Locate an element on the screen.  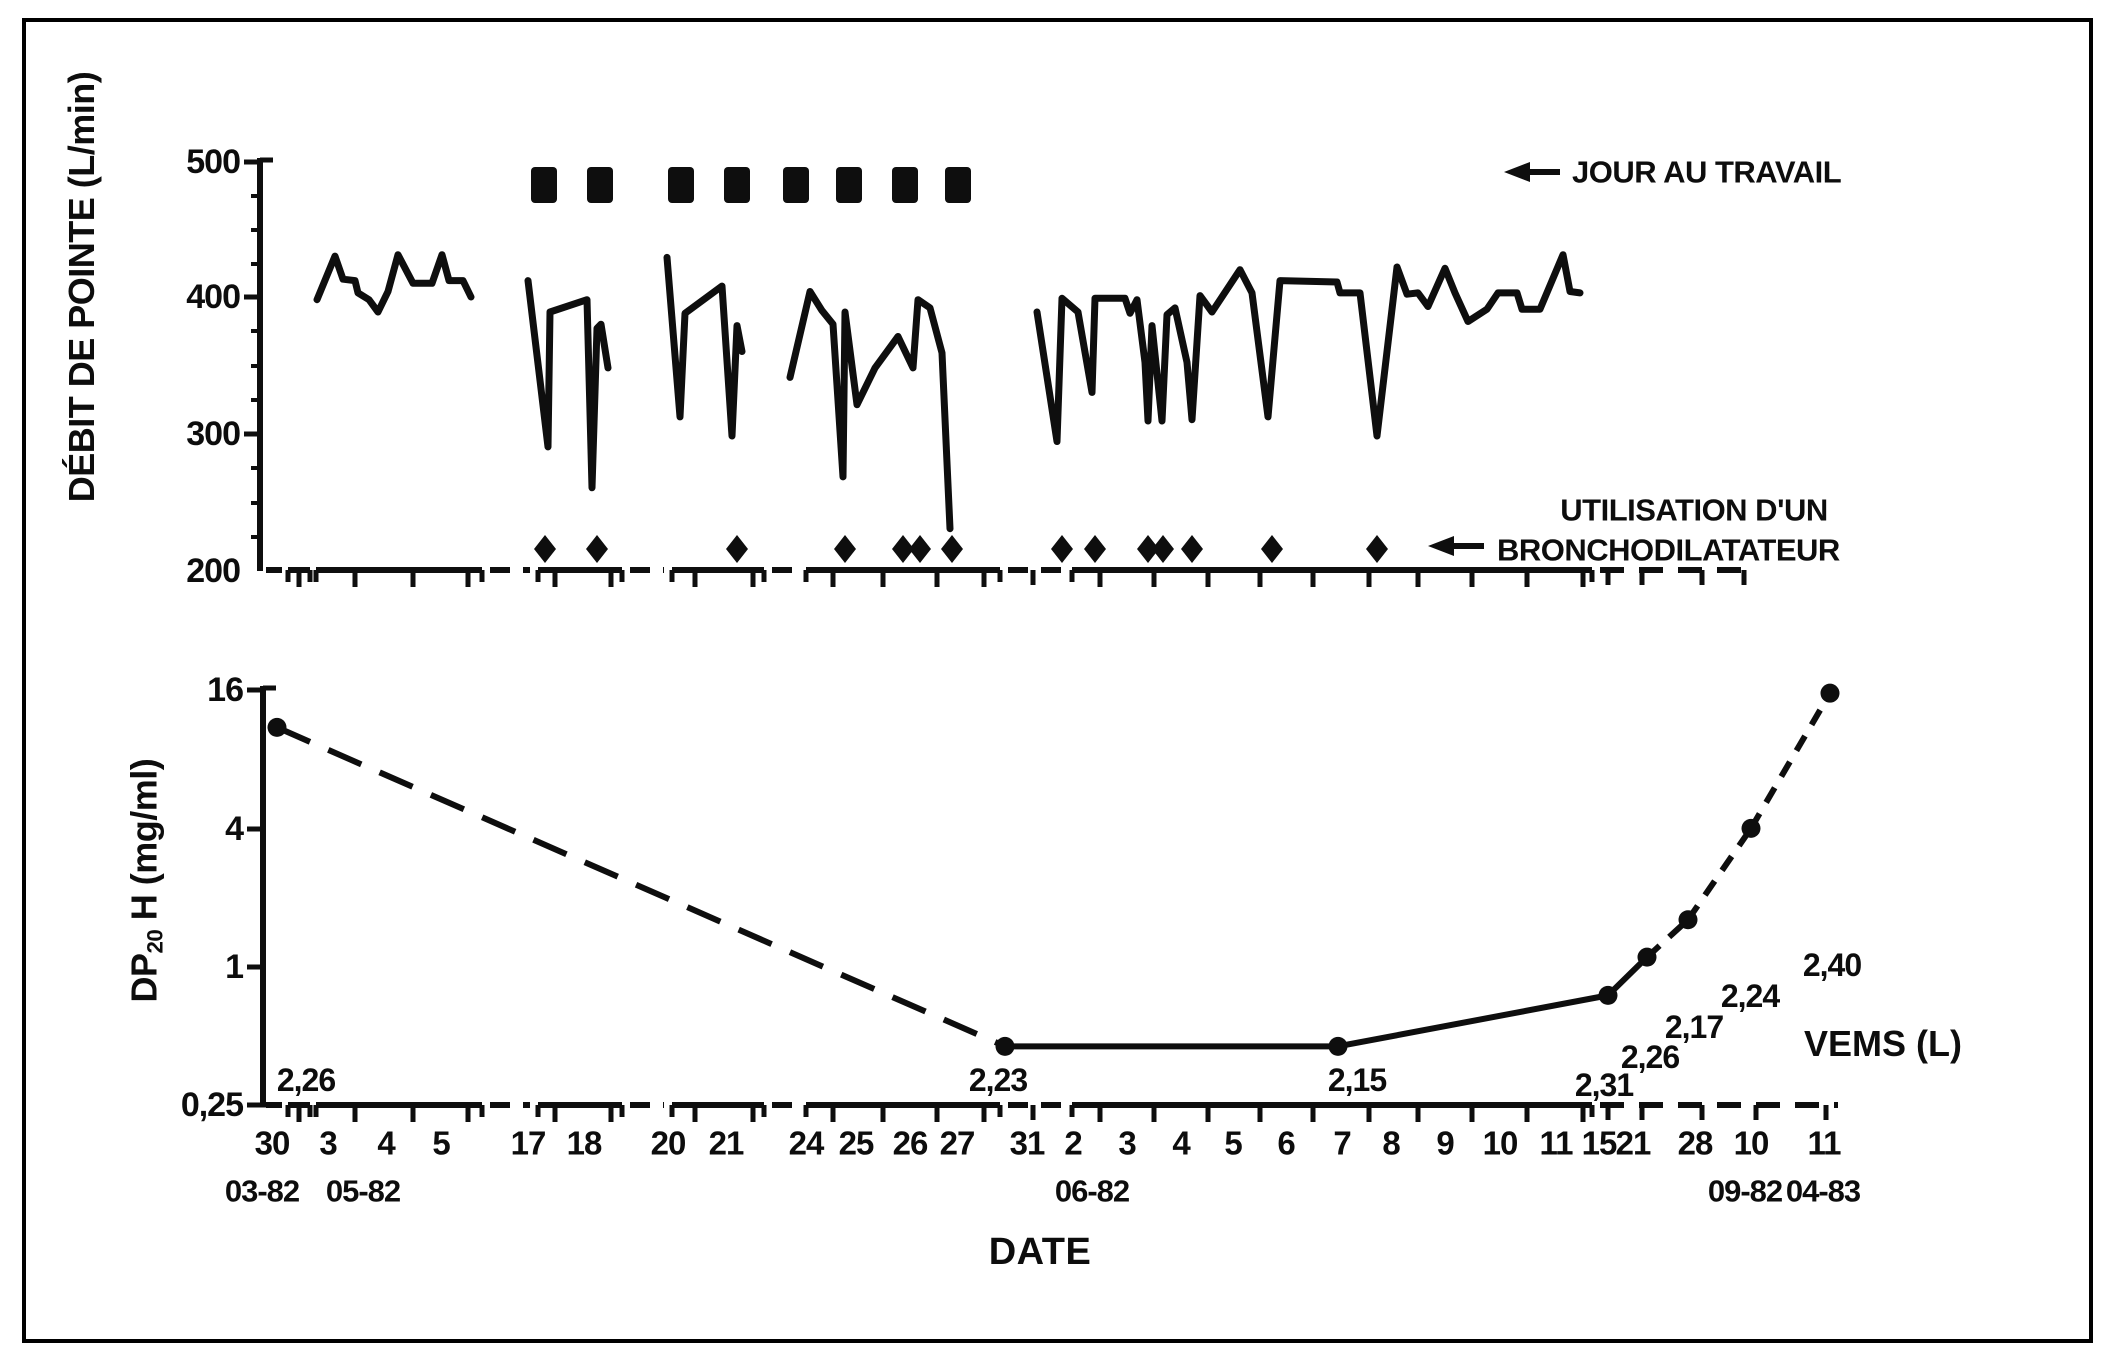
month-label: 09-82 is located at coordinates (1745, 1191).